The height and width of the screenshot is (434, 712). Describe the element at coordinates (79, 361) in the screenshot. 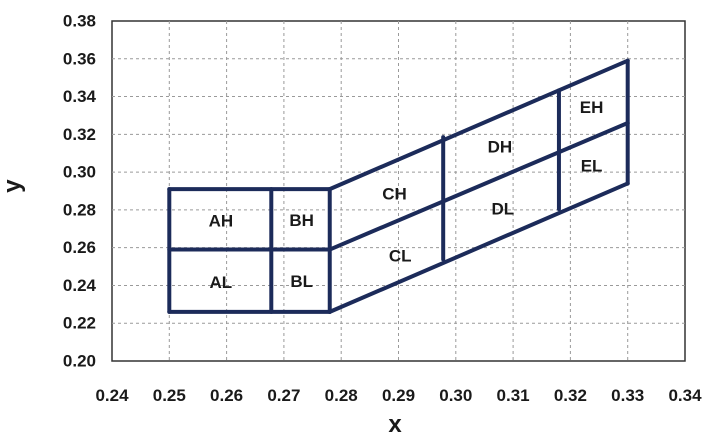

I see `y-tick-label: 0.20` at that location.